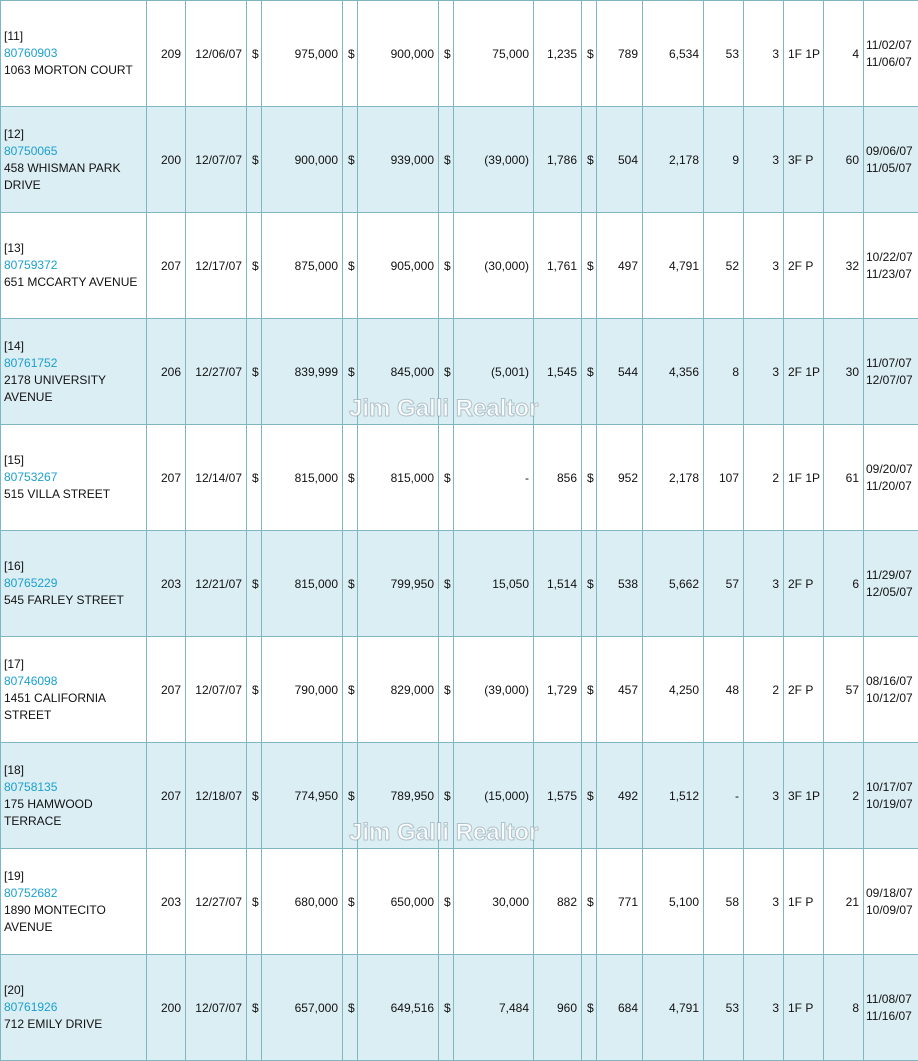  What do you see at coordinates (31, 477) in the screenshot?
I see `mls-link: 80753267` at bounding box center [31, 477].